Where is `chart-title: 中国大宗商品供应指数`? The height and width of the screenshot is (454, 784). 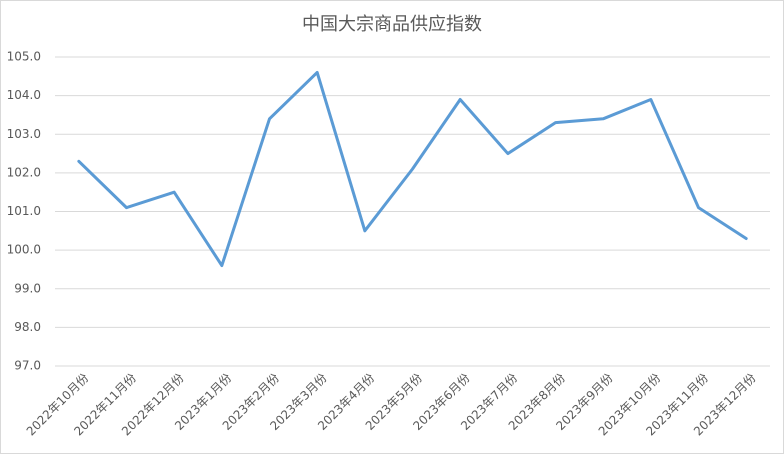 chart-title: 中国大宗商品供应指数 is located at coordinates (392, 24).